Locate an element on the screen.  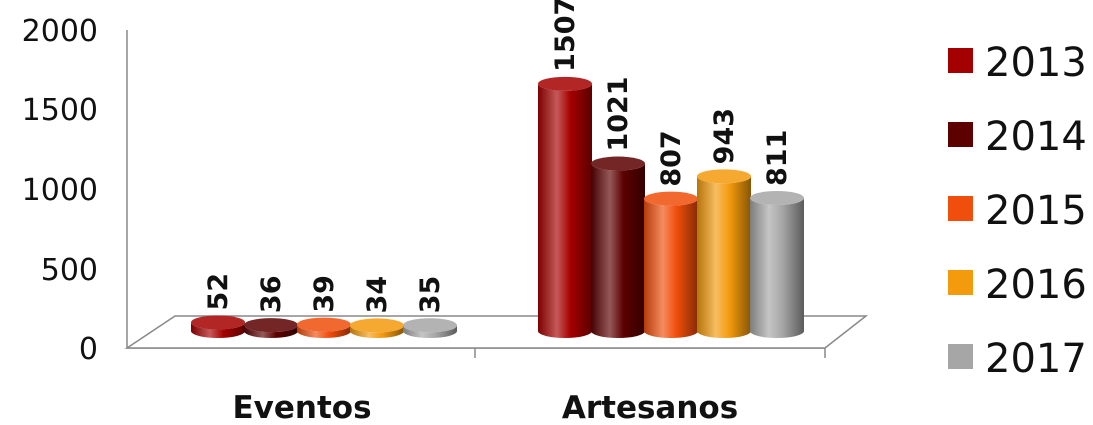
y-tick-labels: 0 500 1000 1500 2000 is located at coordinates (60, 190).